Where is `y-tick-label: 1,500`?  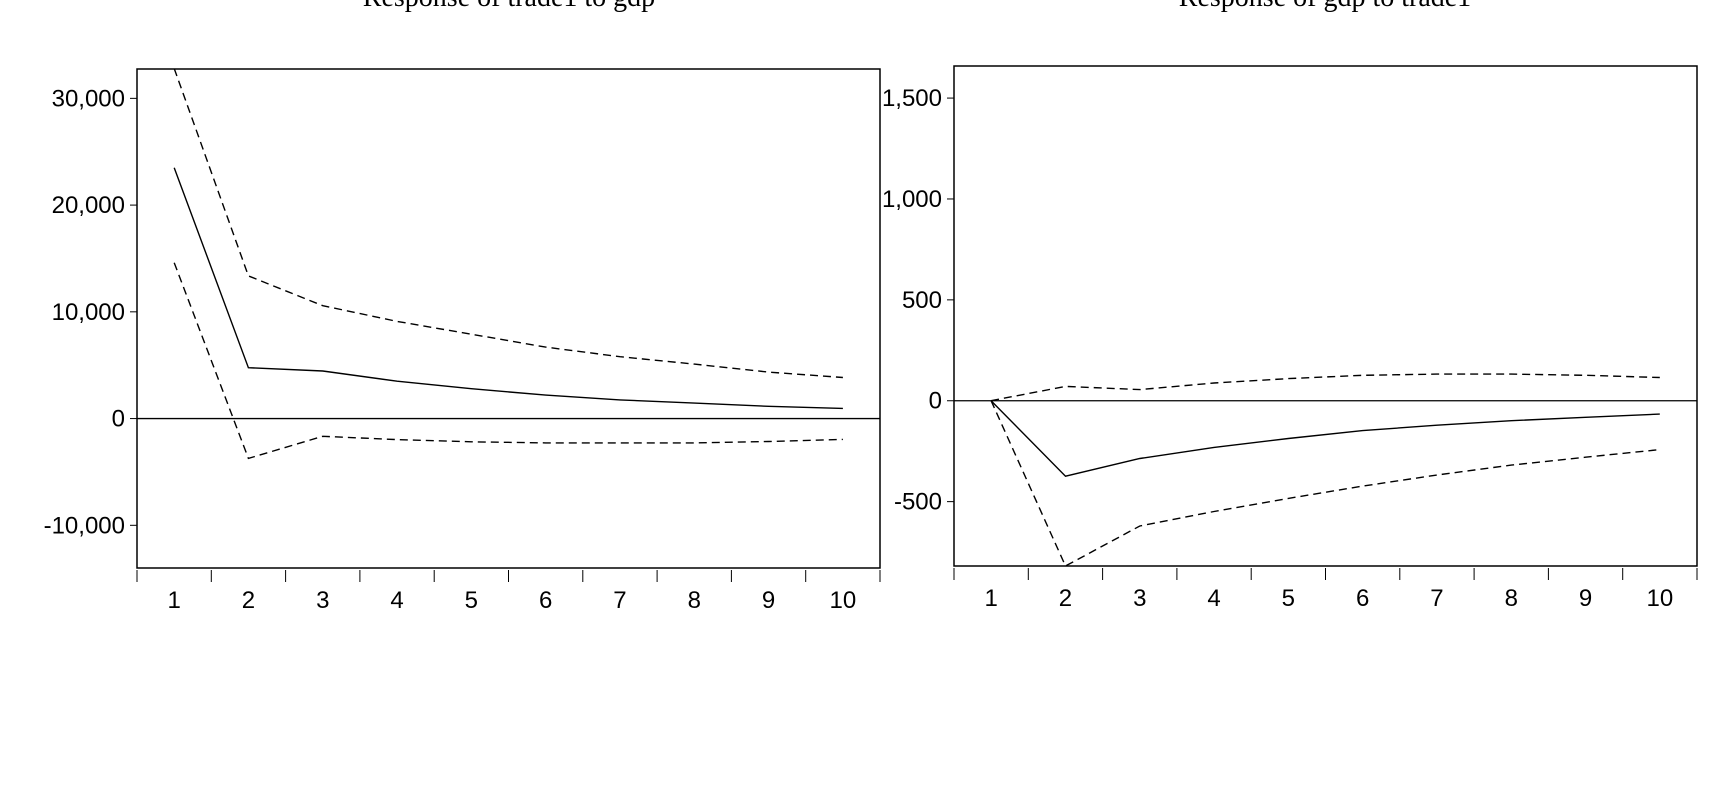
y-tick-label: 1,500 is located at coordinates (912, 98).